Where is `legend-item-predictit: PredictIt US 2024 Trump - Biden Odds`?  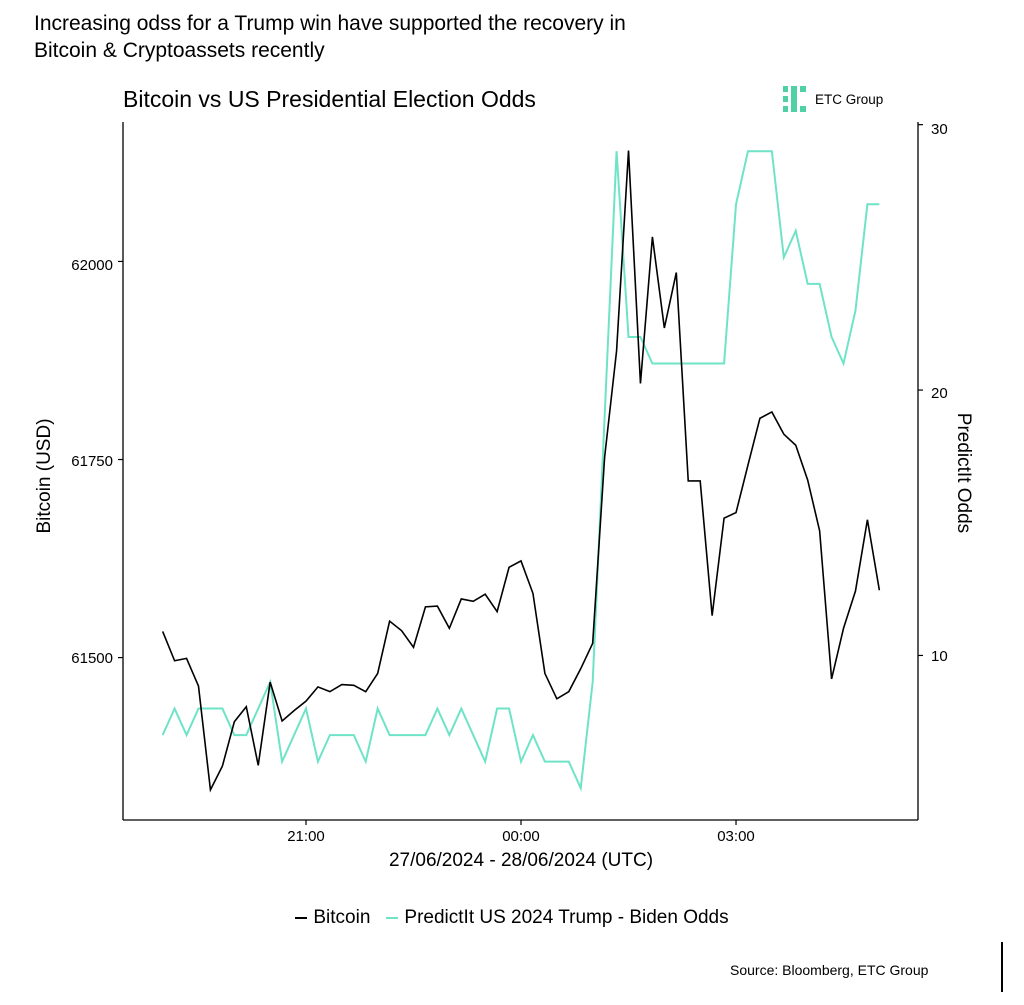
legend-item-predictit: PredictIt US 2024 Trump - Biden Odds is located at coordinates (557, 918).